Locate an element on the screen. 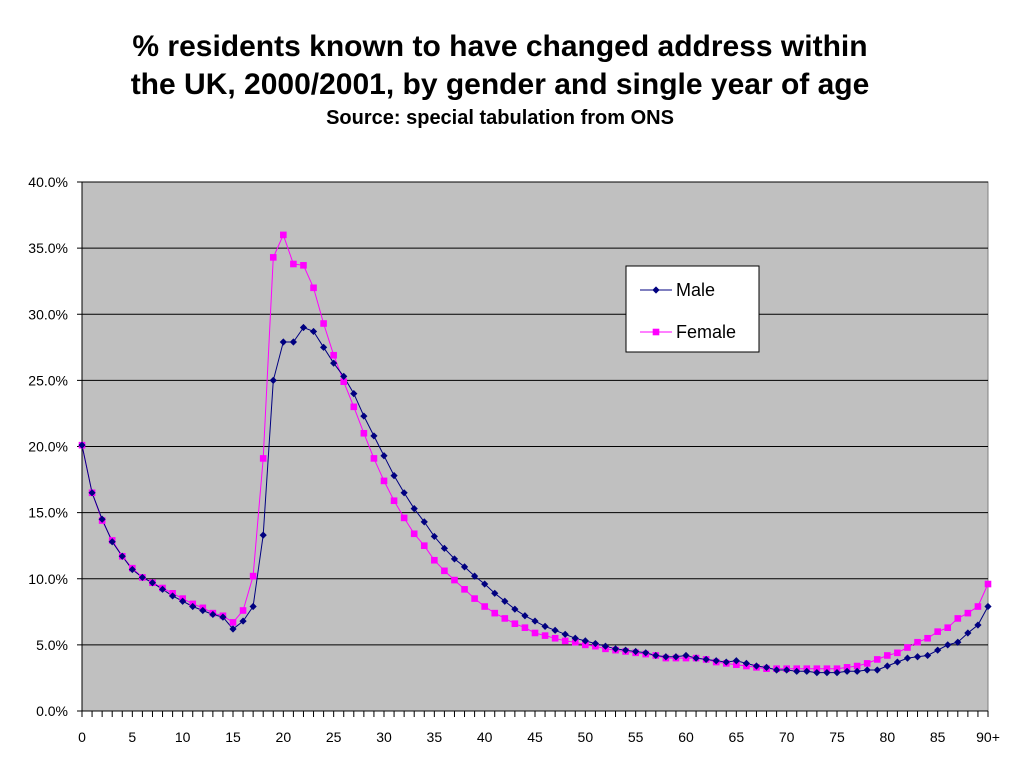  y-tick-label: 15.0% is located at coordinates (48, 513).